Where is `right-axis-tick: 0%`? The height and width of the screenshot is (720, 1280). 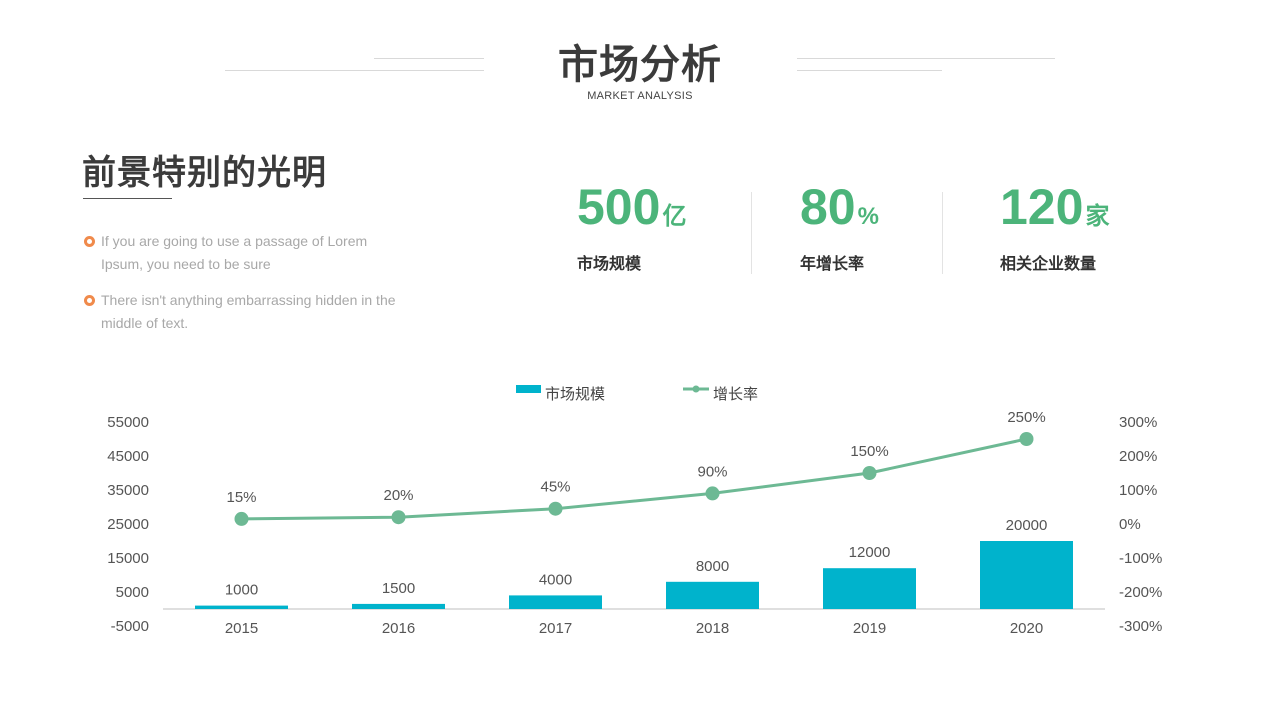 right-axis-tick: 0% is located at coordinates (1130, 524).